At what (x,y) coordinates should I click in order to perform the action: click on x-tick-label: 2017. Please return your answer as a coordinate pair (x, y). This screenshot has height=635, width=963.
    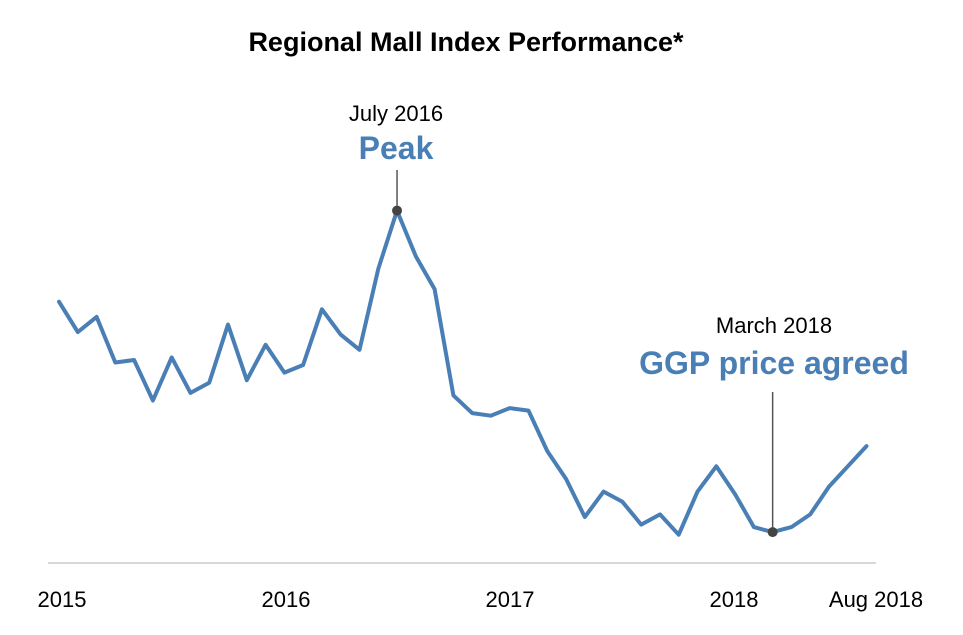
    Looking at the image, I should click on (510, 599).